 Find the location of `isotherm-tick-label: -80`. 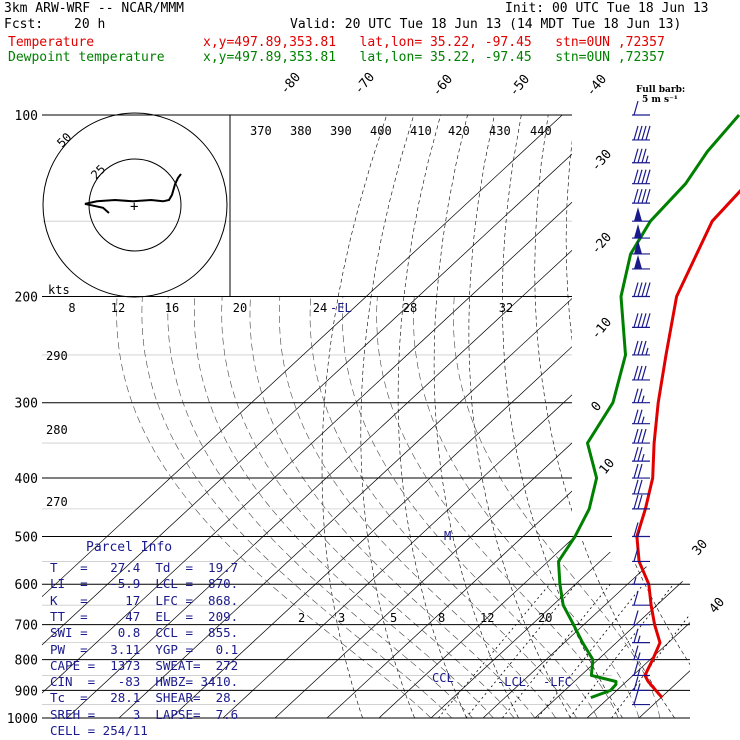

isotherm-tick-label: -80 is located at coordinates (291, 84).